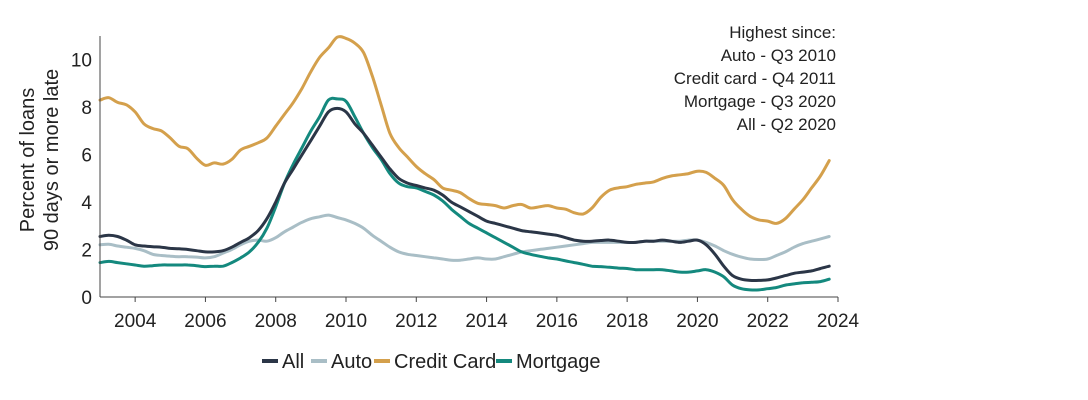  Describe the element at coordinates (86, 251) in the screenshot. I see `y-tick-label: 2` at that location.